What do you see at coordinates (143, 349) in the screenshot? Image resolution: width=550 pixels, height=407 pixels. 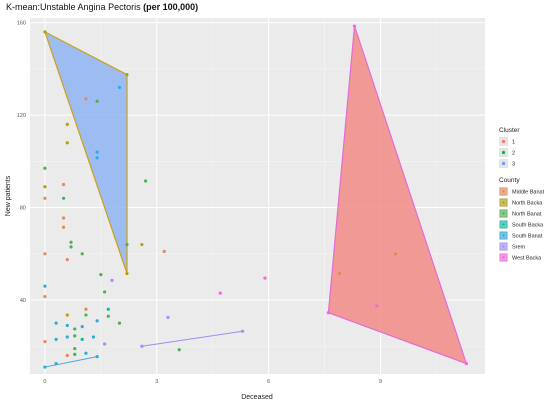 I see `cluster-segments` at bounding box center [143, 349].